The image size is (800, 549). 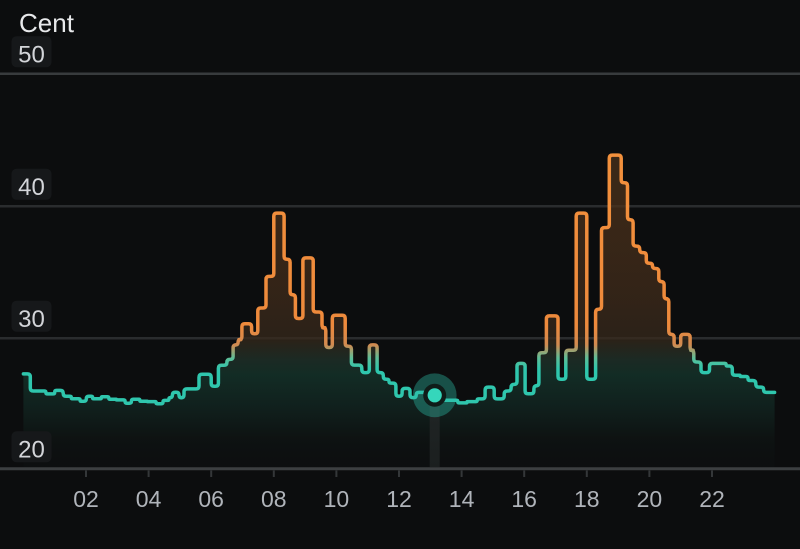 What do you see at coordinates (31, 187) in the screenshot?
I see `svg-text: 40` at bounding box center [31, 187].